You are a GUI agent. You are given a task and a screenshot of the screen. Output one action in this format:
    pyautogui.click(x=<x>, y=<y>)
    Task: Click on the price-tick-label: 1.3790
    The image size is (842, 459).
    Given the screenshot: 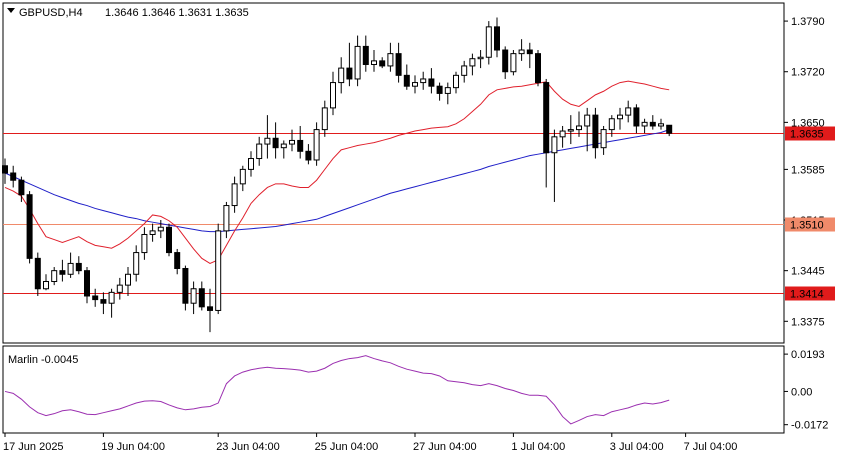 What is the action you would take?
    pyautogui.click(x=808, y=22)
    